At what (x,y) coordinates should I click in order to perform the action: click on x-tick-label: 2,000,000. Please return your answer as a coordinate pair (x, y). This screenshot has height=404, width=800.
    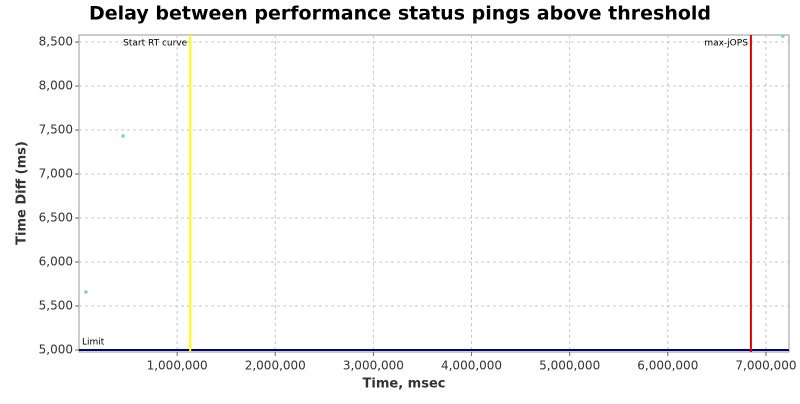
    Looking at the image, I should click on (275, 366).